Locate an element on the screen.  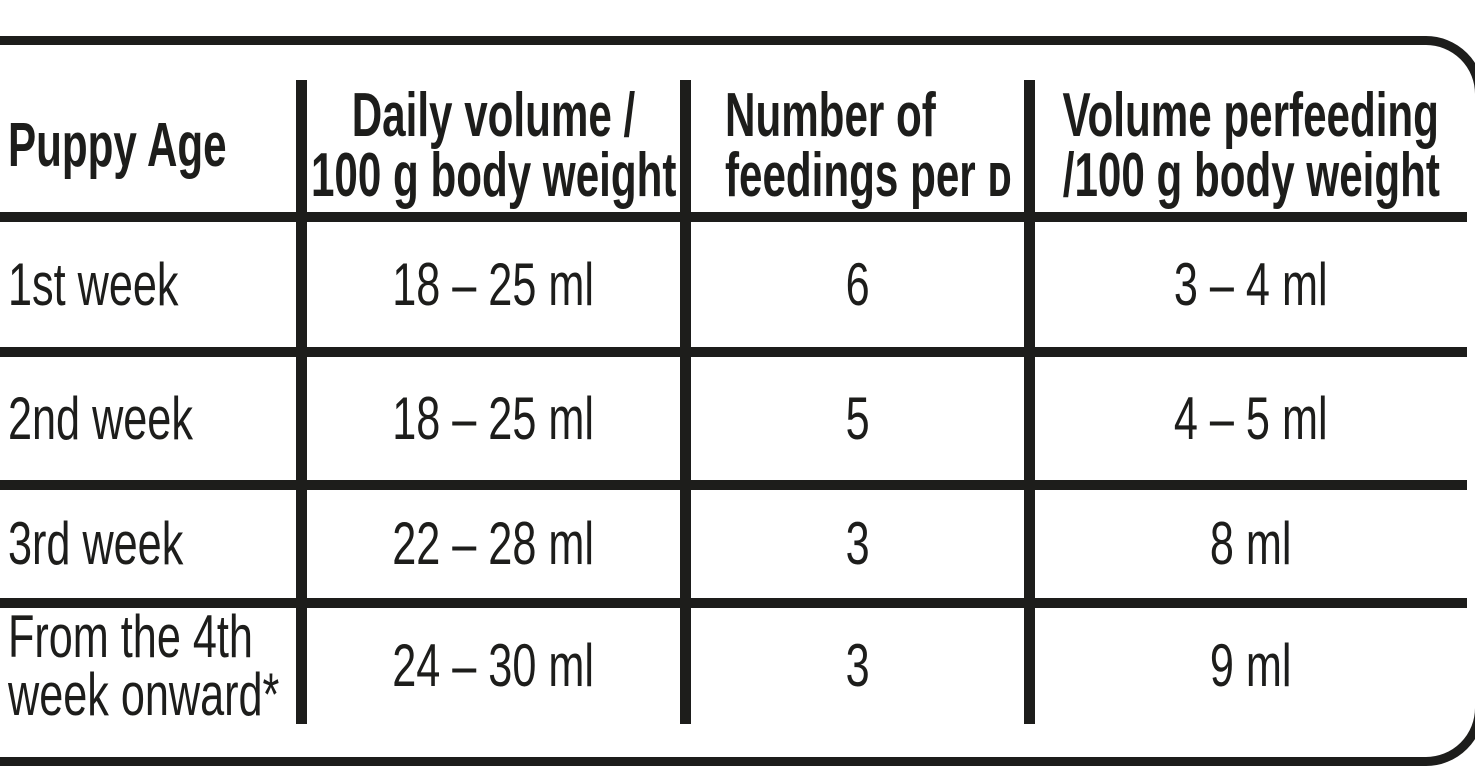
table-cell-volume-per-feeding: 8 ml is located at coordinates (1251, 544).